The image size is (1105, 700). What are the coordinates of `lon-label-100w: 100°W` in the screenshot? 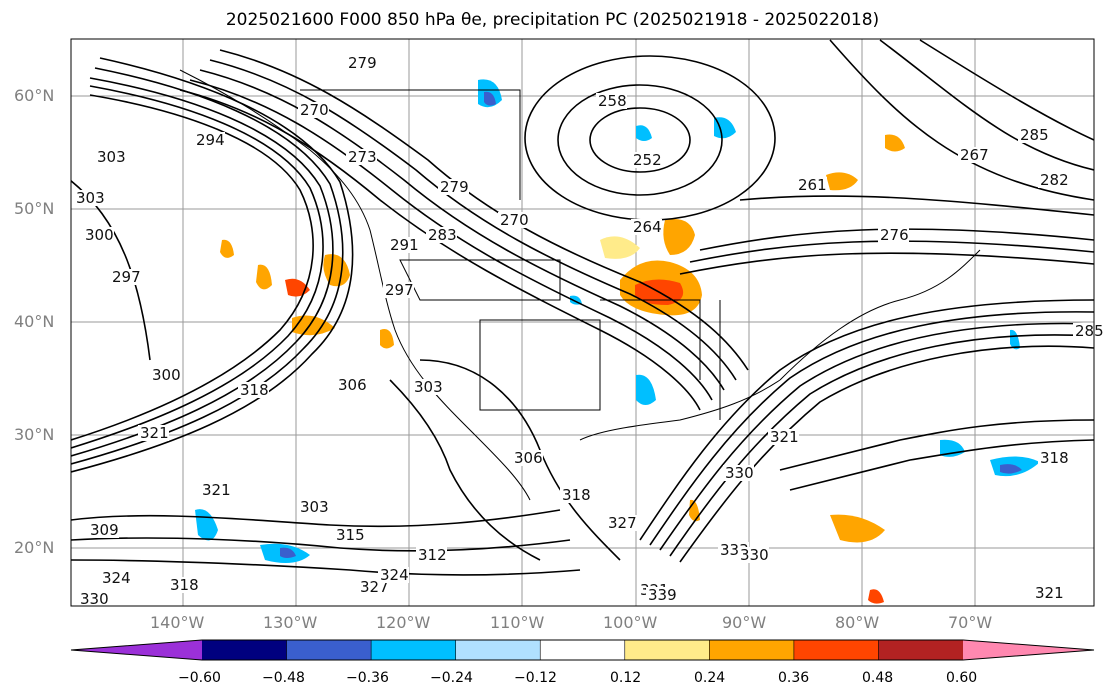 It's located at (630, 622).